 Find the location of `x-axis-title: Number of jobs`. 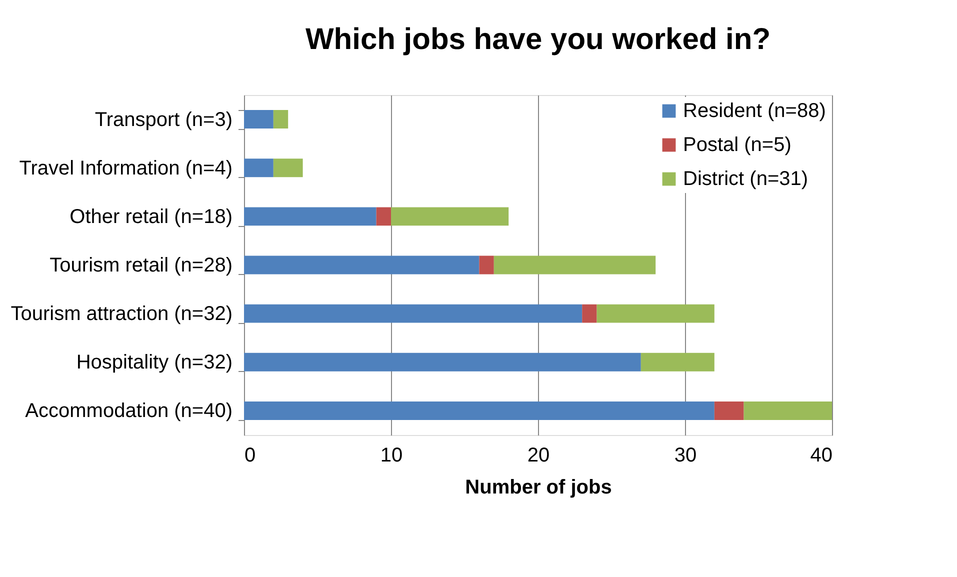

x-axis-title: Number of jobs is located at coordinates (538, 487).